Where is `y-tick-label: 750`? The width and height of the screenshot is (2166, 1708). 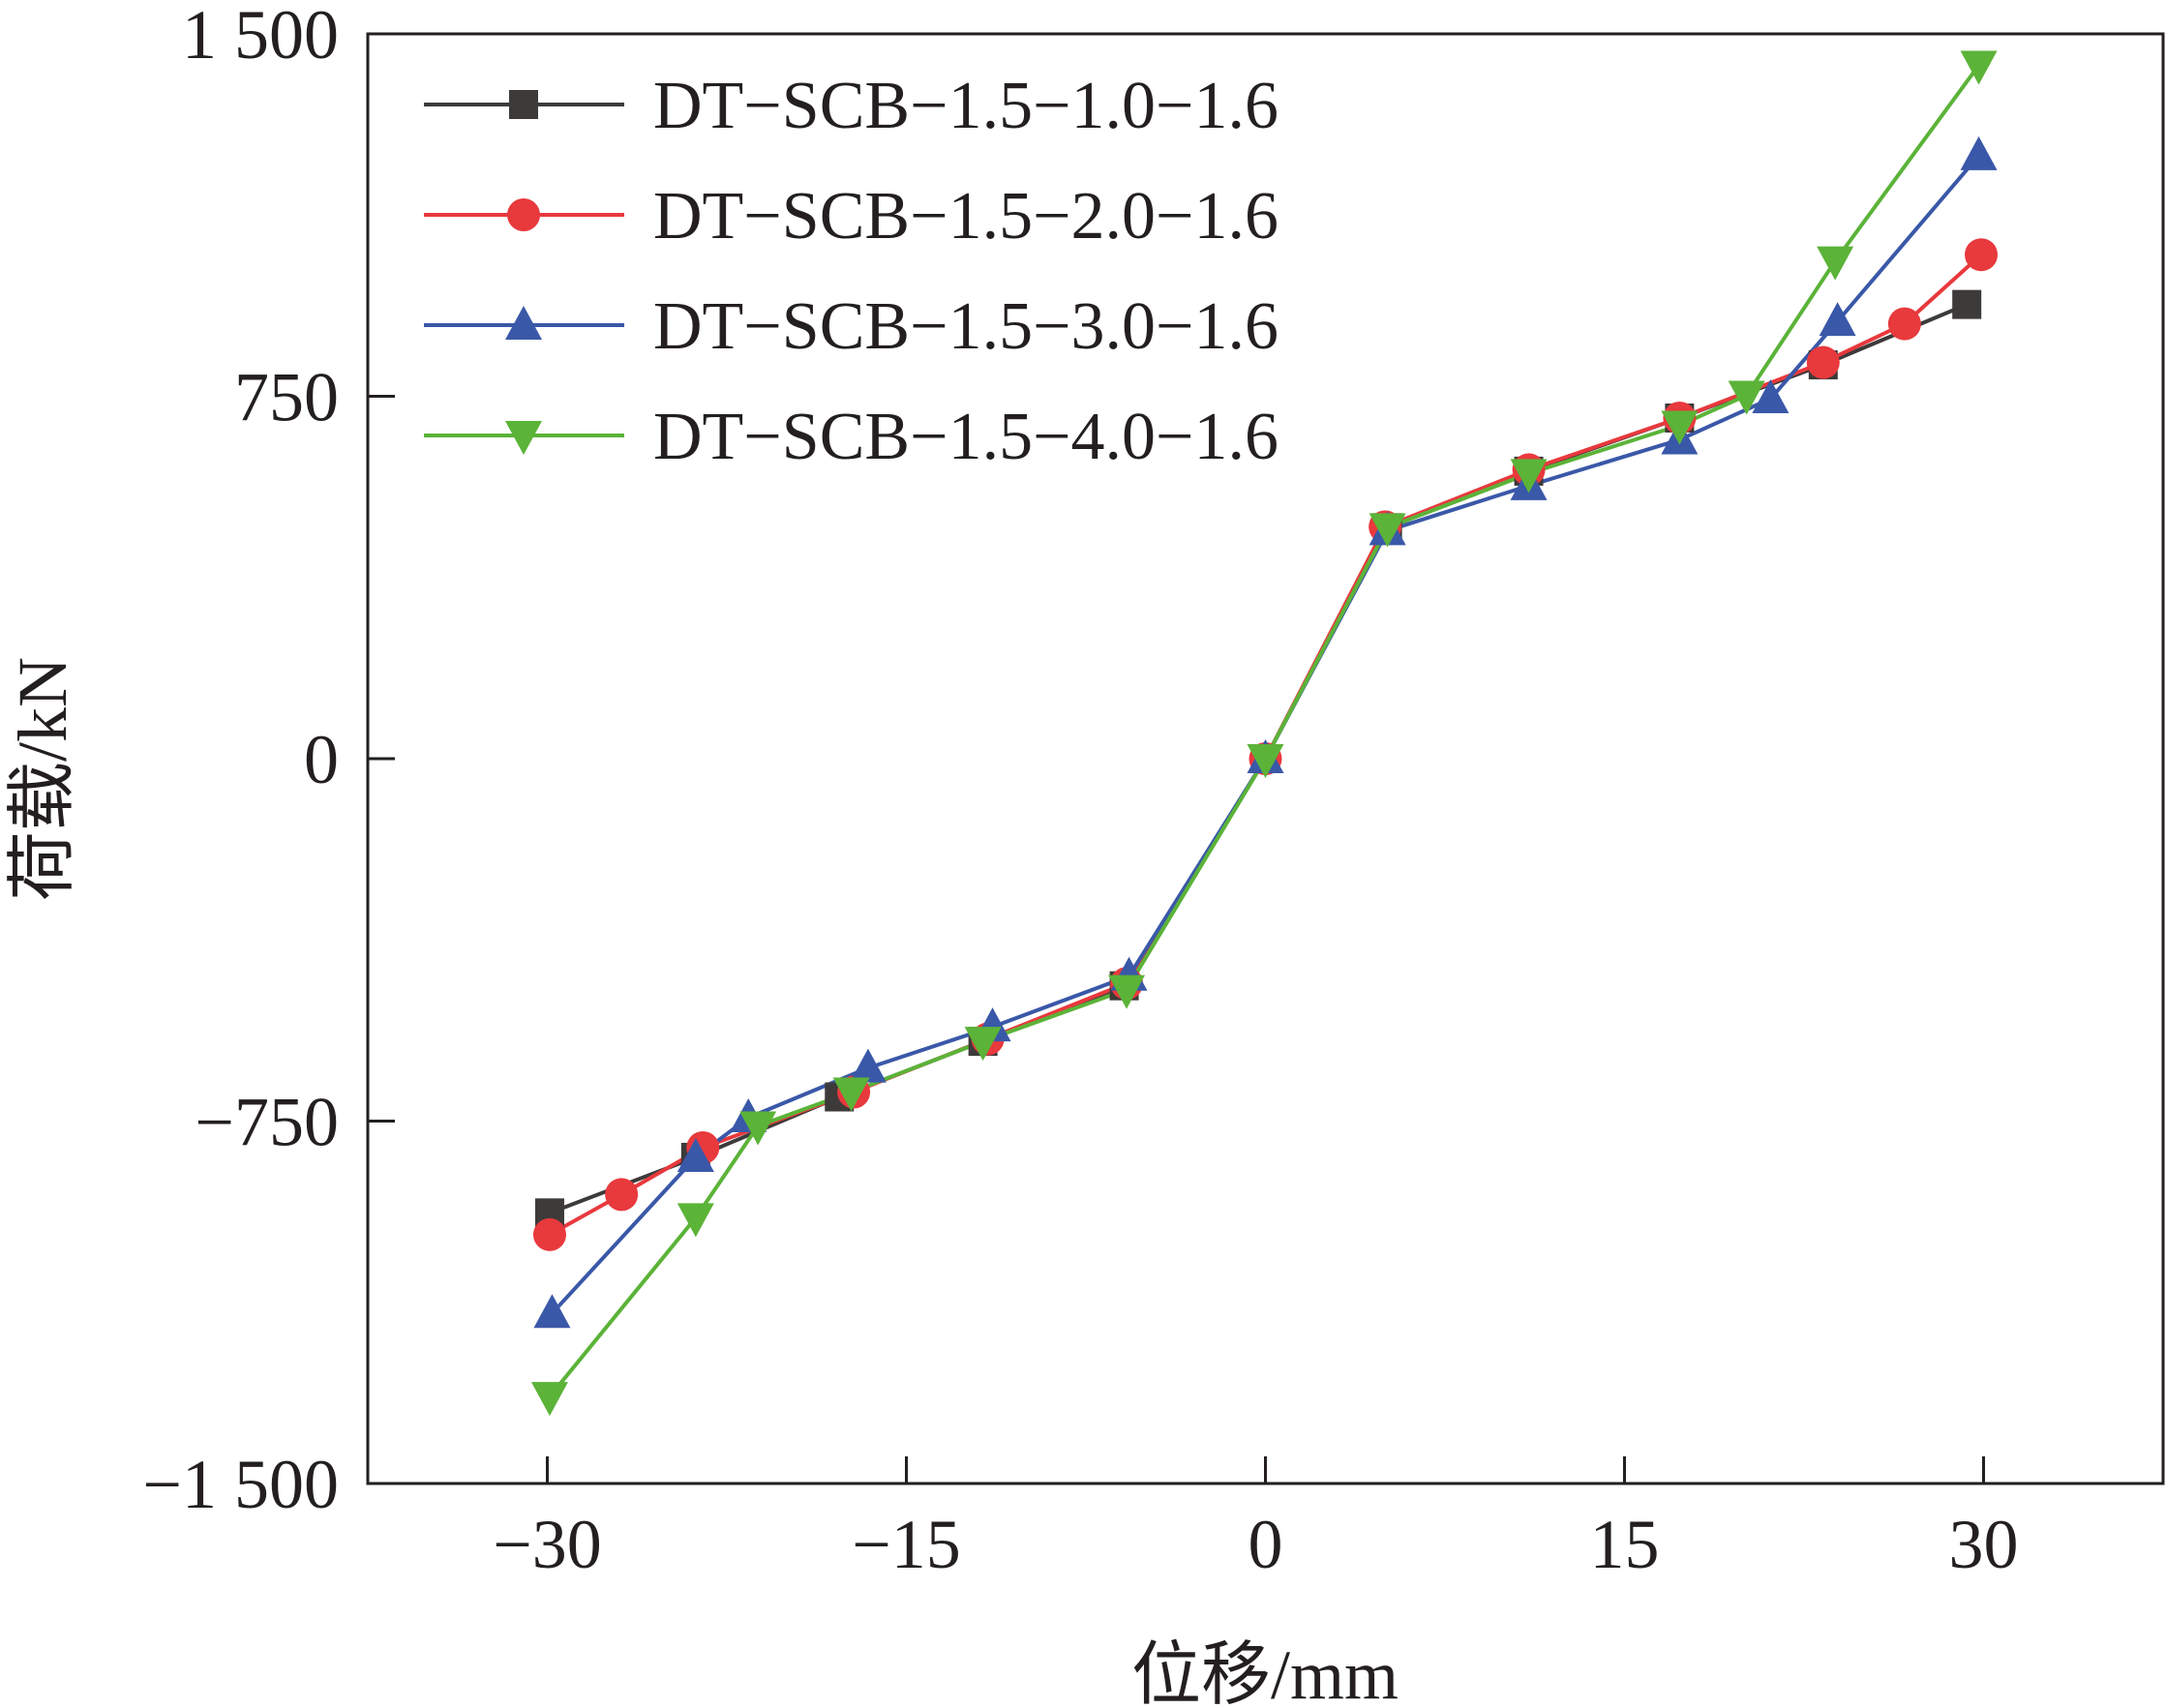 y-tick-label: 750 is located at coordinates (286, 397).